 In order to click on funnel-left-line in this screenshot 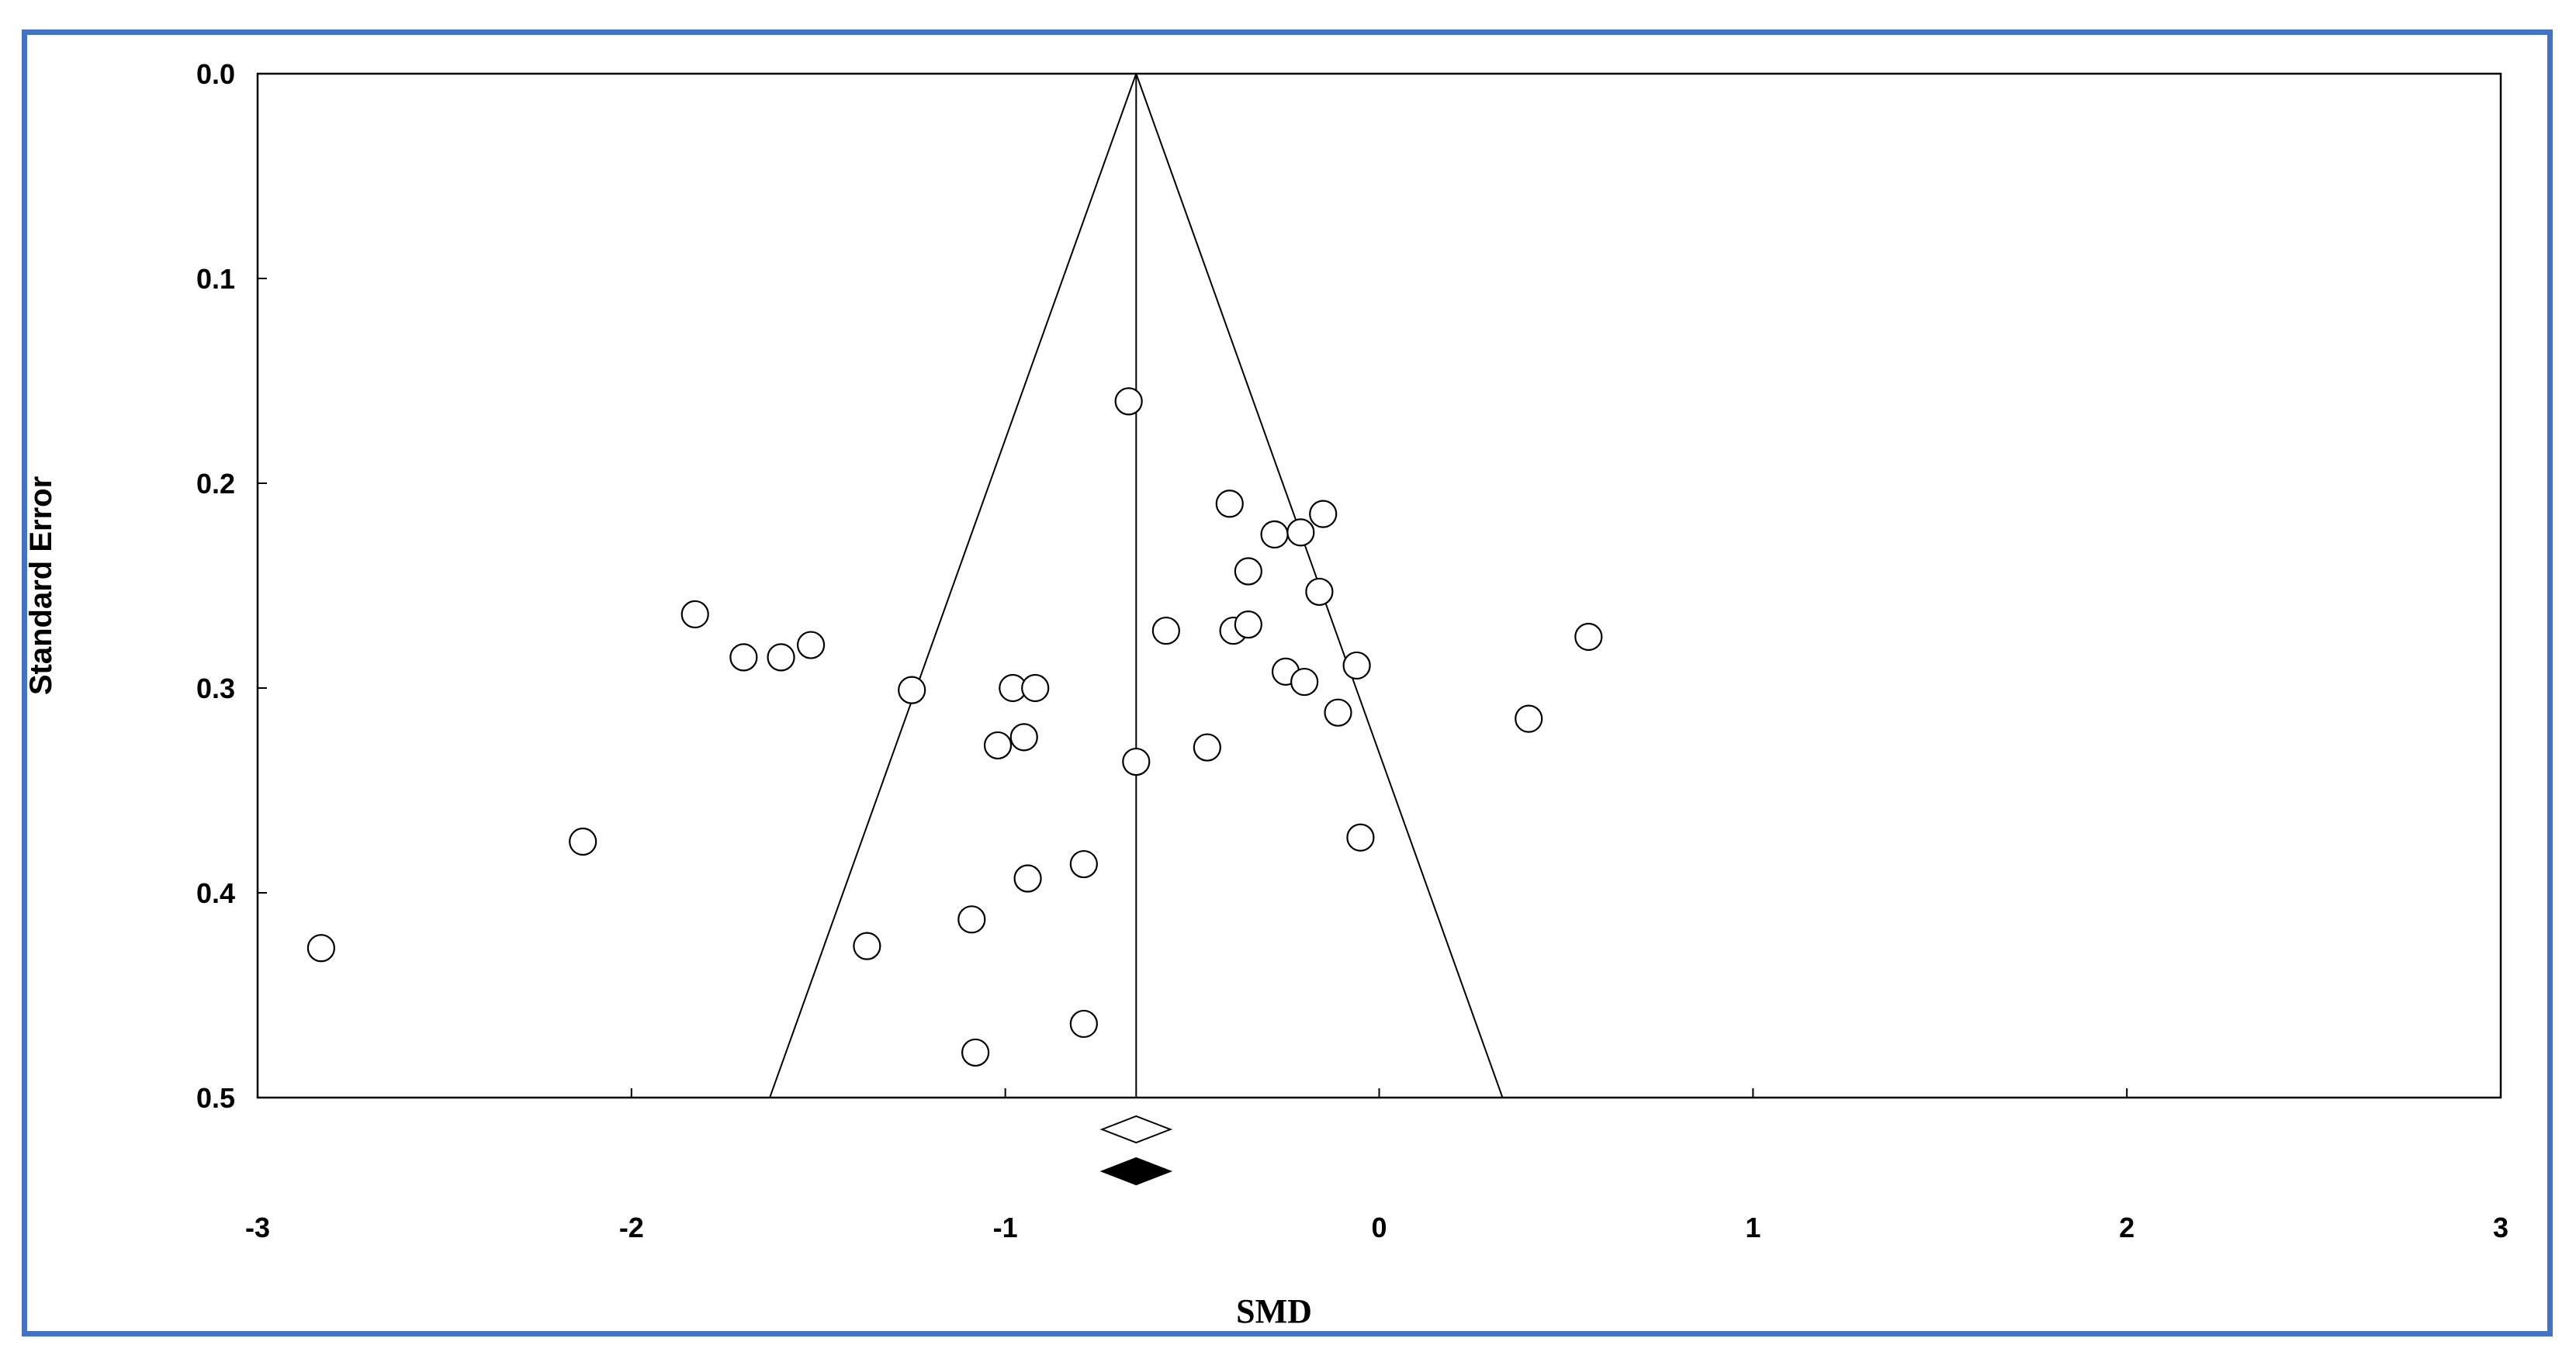, I will do `click(953, 585)`.